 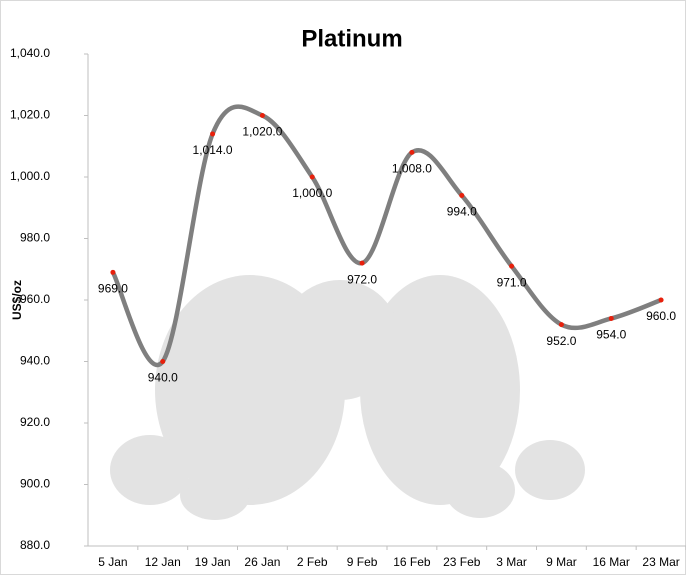 What do you see at coordinates (163, 562) in the screenshot?
I see `x-tick-label: 12 Jan` at bounding box center [163, 562].